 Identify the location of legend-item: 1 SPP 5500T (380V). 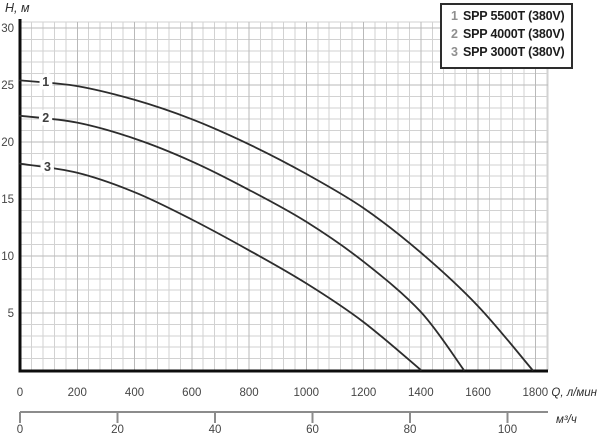
(506, 18).